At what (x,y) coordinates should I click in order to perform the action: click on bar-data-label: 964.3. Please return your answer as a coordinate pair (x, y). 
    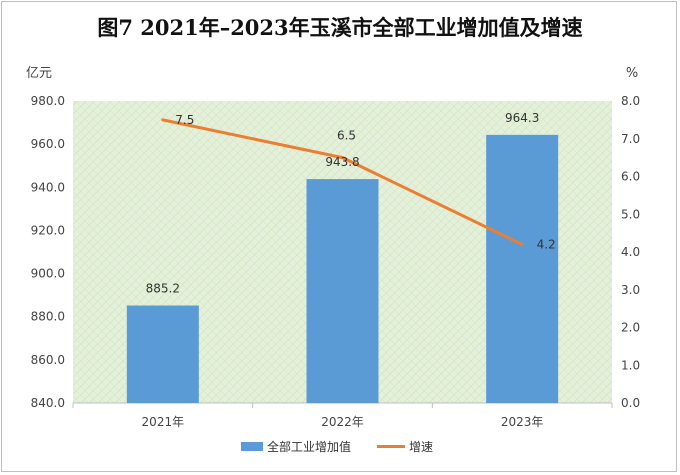
    Looking at the image, I should click on (522, 118).